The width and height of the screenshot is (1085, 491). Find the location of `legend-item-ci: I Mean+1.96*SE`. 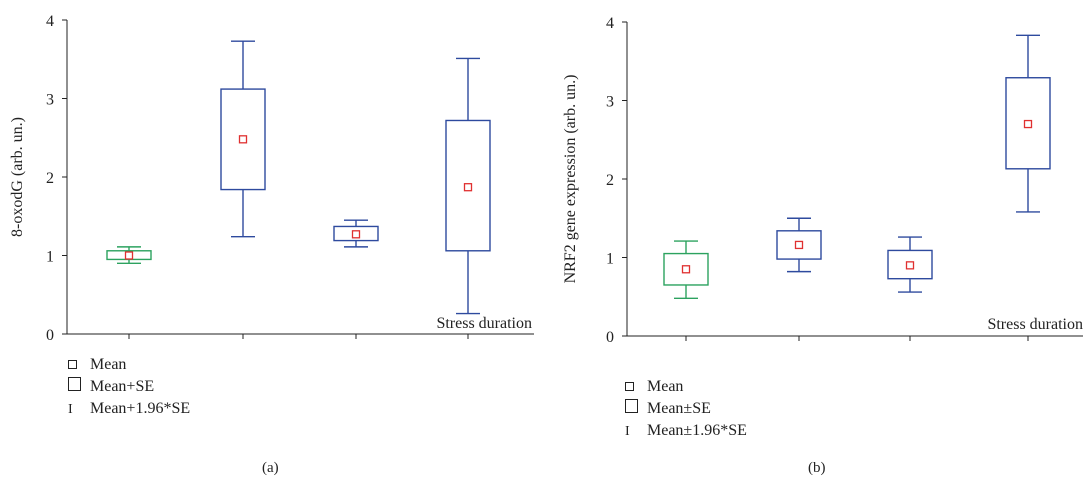

legend-item-ci: I Mean+1.96*SE is located at coordinates (129, 409).